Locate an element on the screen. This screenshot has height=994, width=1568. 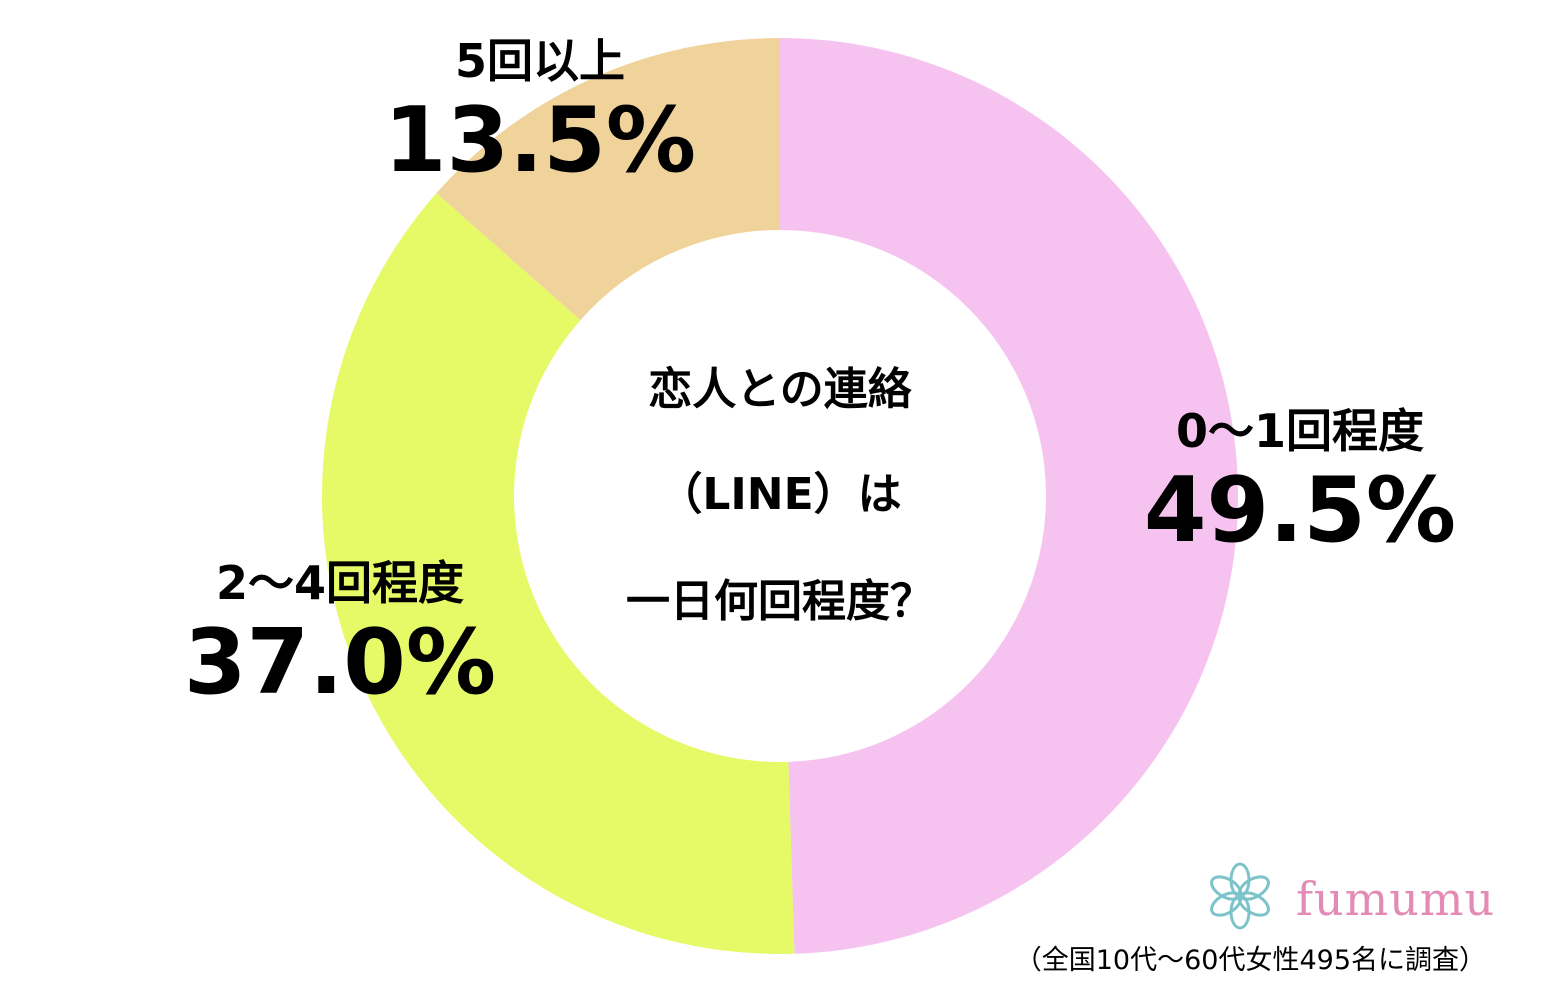
slice-label-5-plus: 5回以上 13.5% is located at coordinates (540, 112).